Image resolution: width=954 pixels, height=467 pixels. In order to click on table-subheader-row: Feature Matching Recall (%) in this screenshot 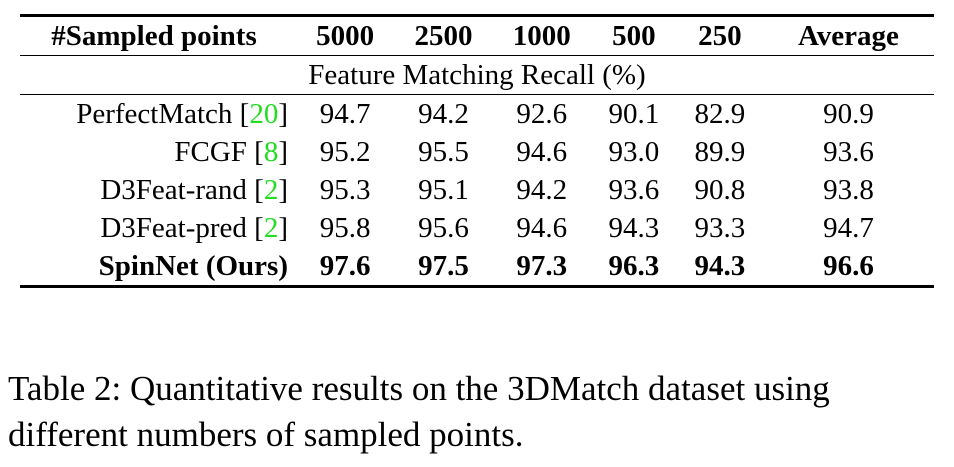, I will do `click(477, 75)`.